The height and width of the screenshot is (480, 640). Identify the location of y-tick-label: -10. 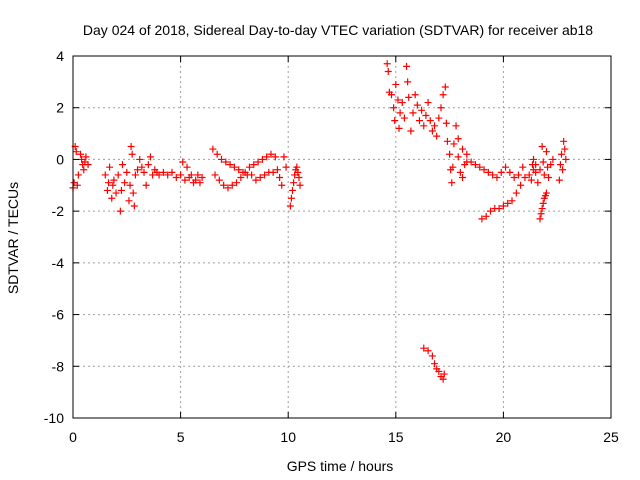
(54, 418).